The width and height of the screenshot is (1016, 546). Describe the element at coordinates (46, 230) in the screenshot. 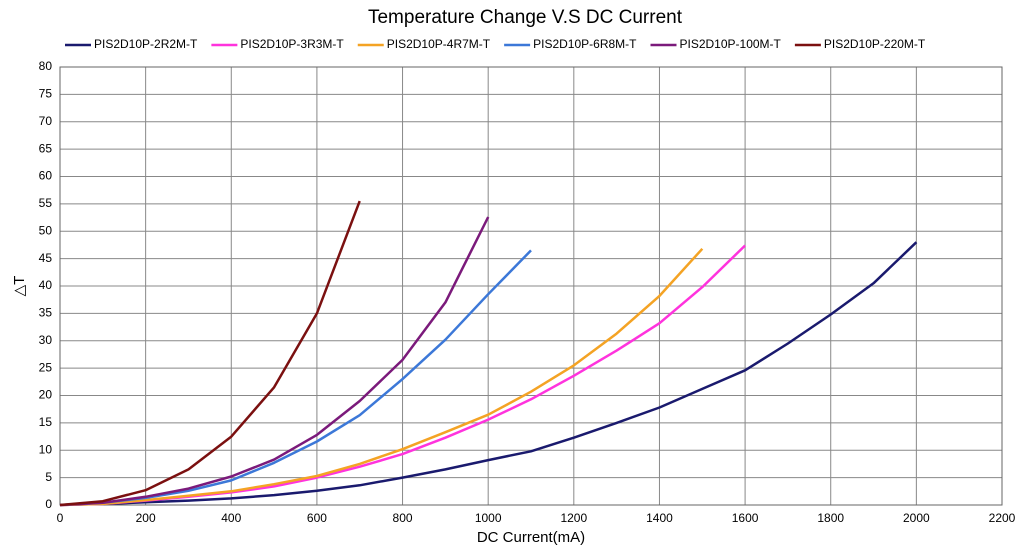

I see `y-tick-label: 50` at that location.